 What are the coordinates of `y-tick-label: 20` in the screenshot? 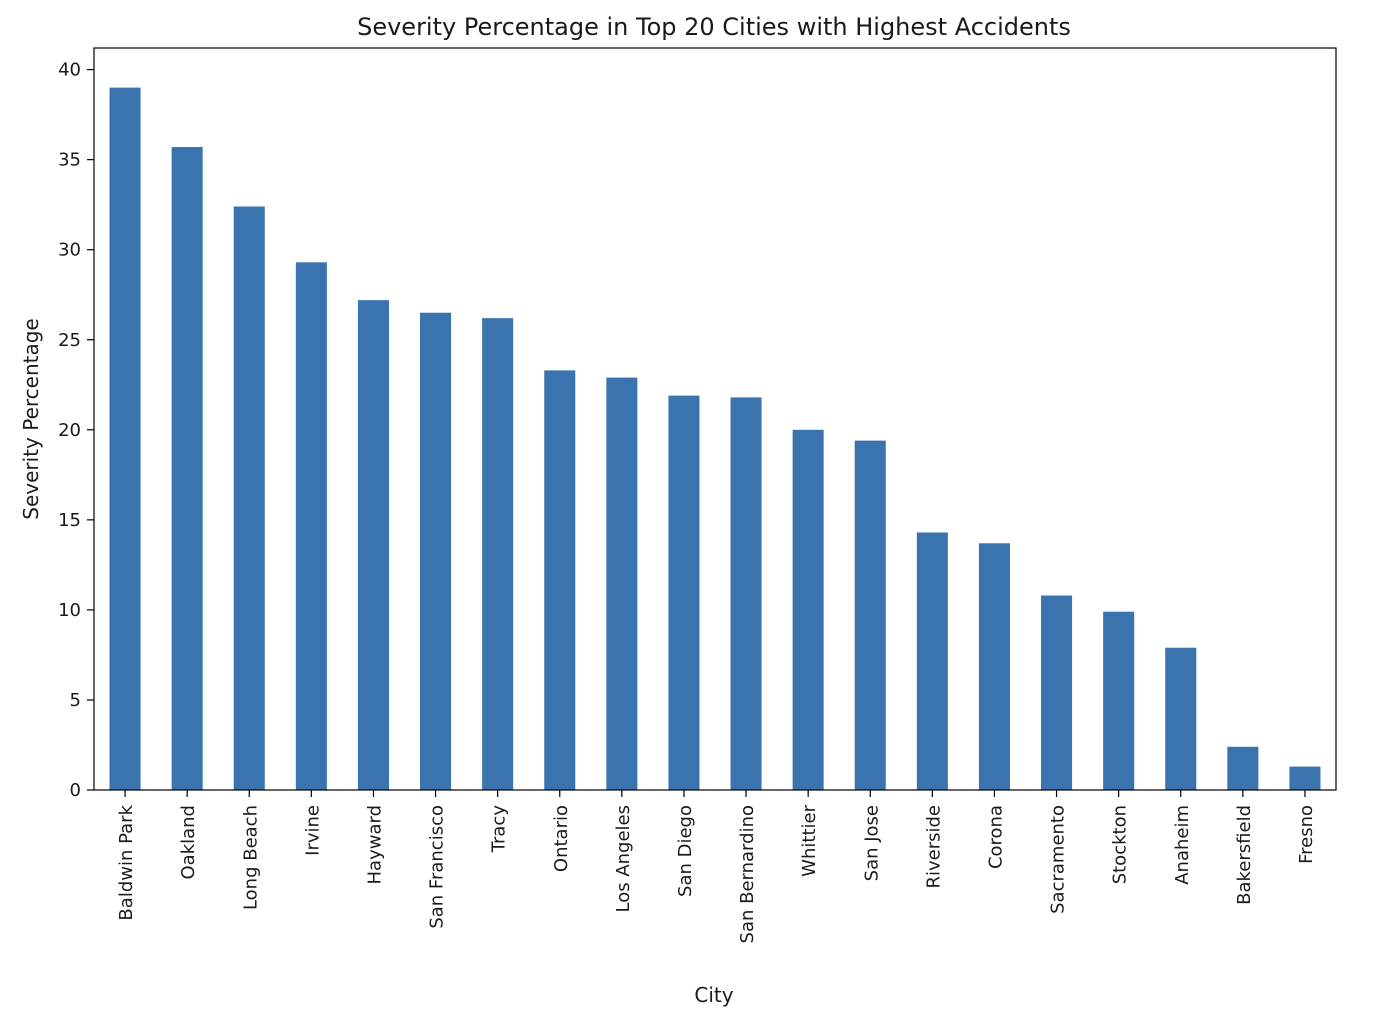 It's located at (69, 430).